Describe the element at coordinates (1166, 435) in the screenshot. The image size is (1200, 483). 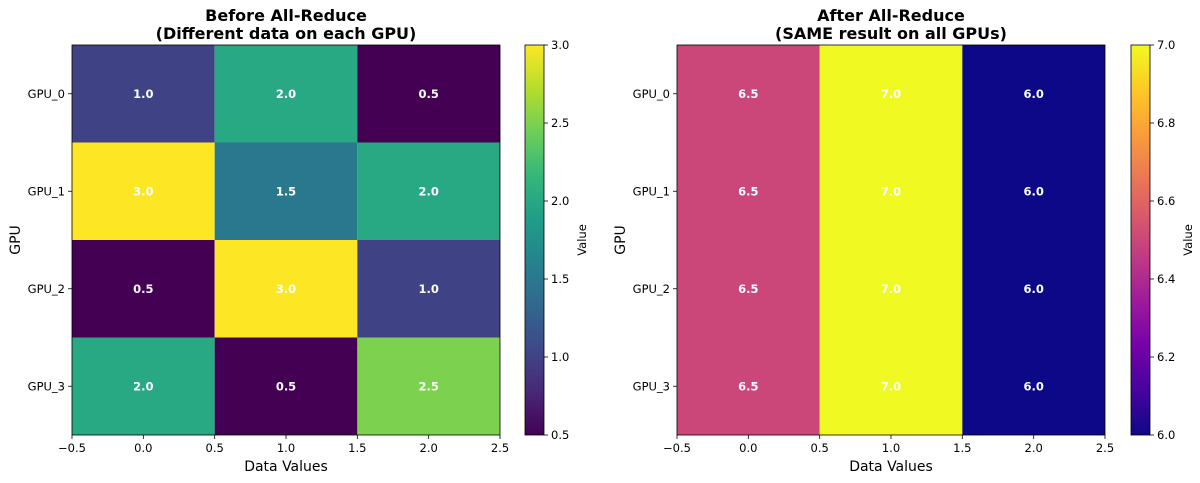
I see `colorbar-tick-label: 6.0` at that location.